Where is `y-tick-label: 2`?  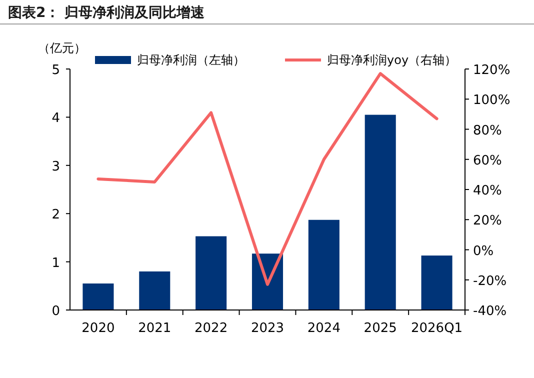 y-tick-label: 2 is located at coordinates (56, 215).